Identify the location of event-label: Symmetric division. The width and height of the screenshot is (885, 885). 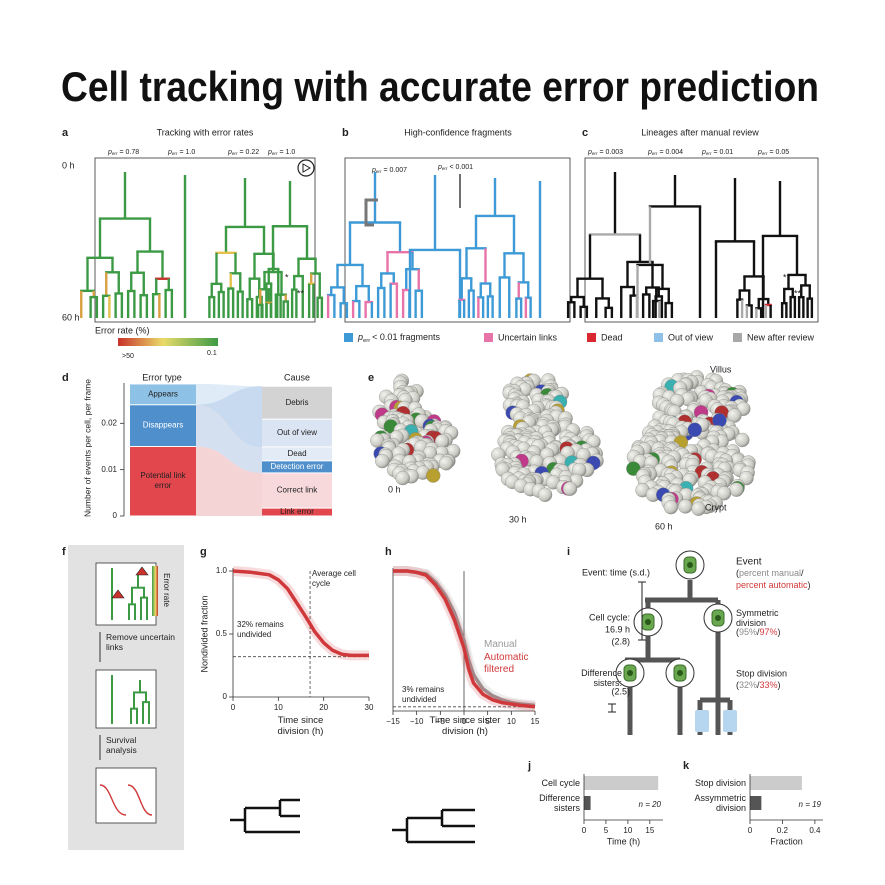
(757, 618).